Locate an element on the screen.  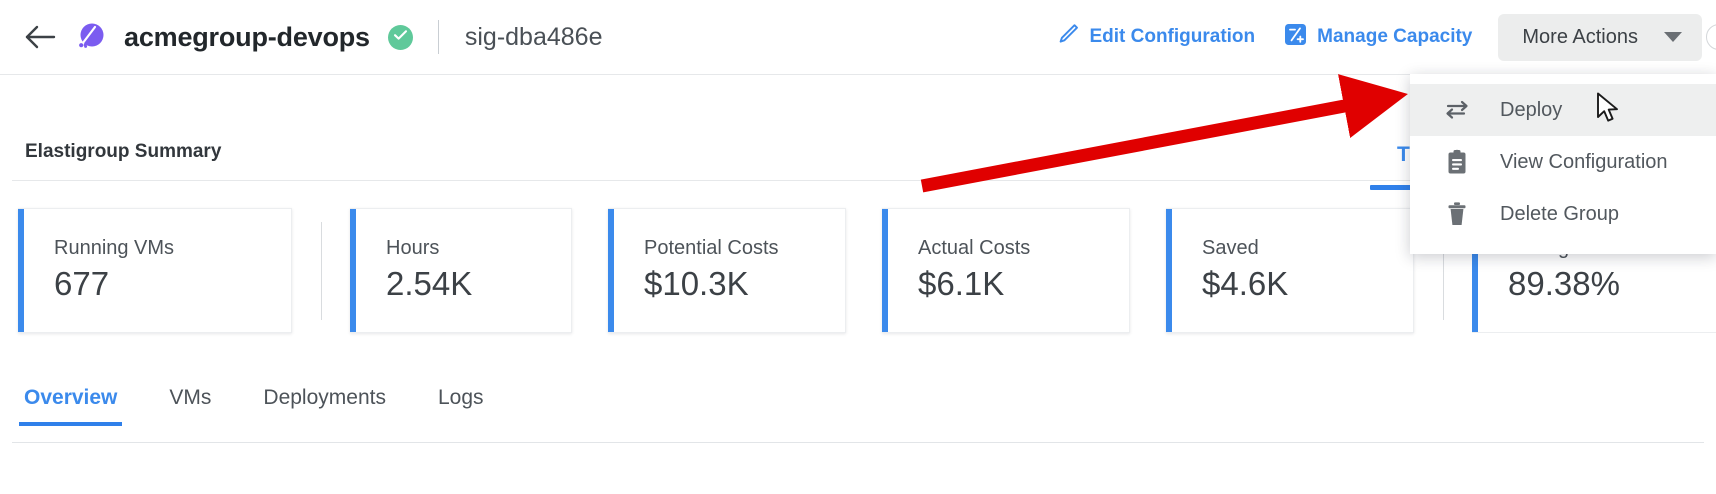
stat-value: $10.3K is located at coordinates (696, 283).